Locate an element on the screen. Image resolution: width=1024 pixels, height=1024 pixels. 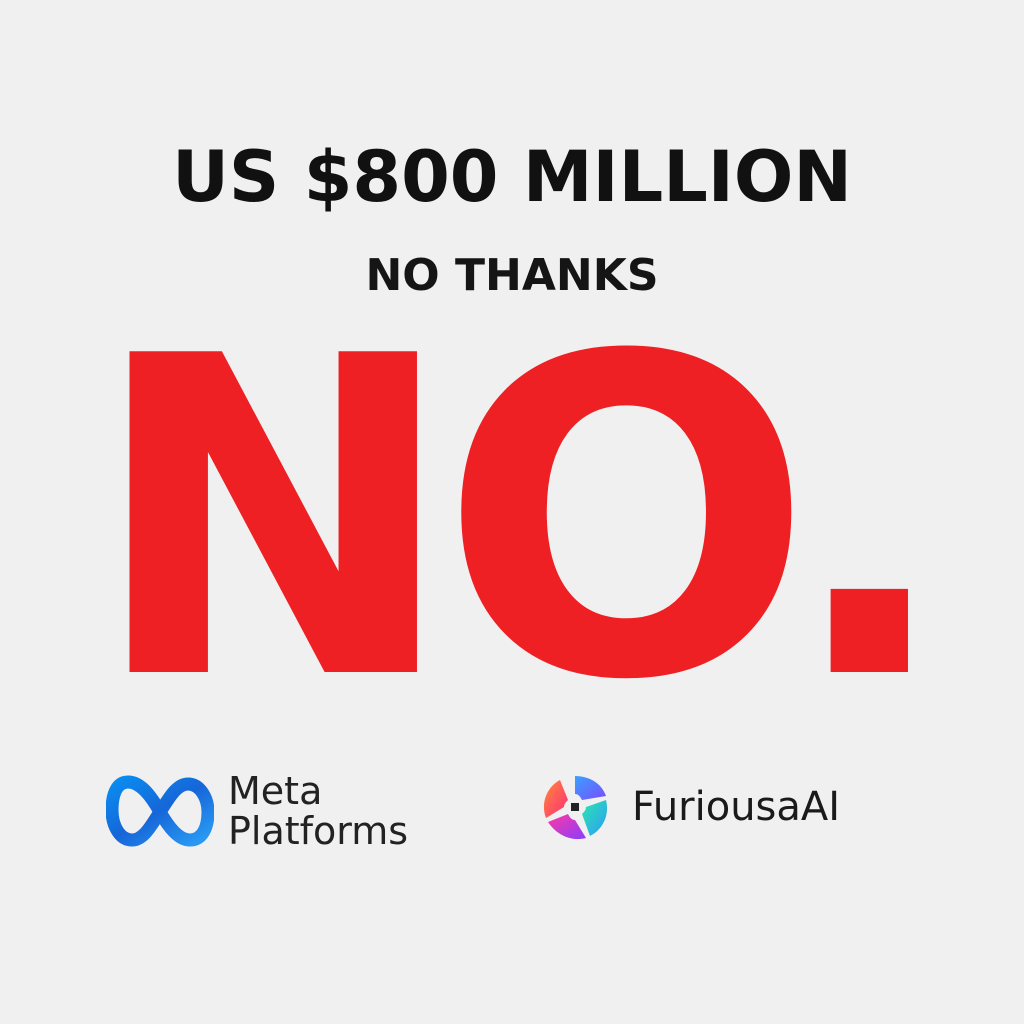
furiosa-brand: FuriousaAI is located at coordinates (689, 807).